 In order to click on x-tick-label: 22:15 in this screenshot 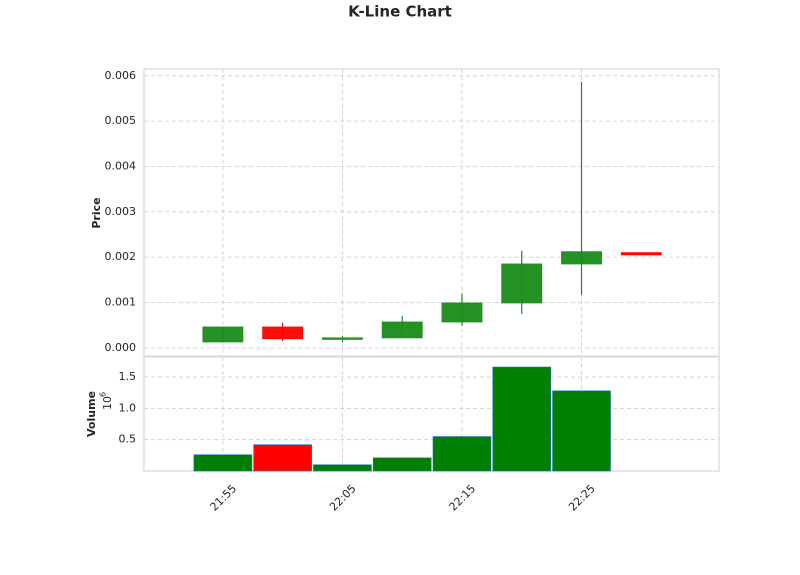, I will do `click(463, 498)`.